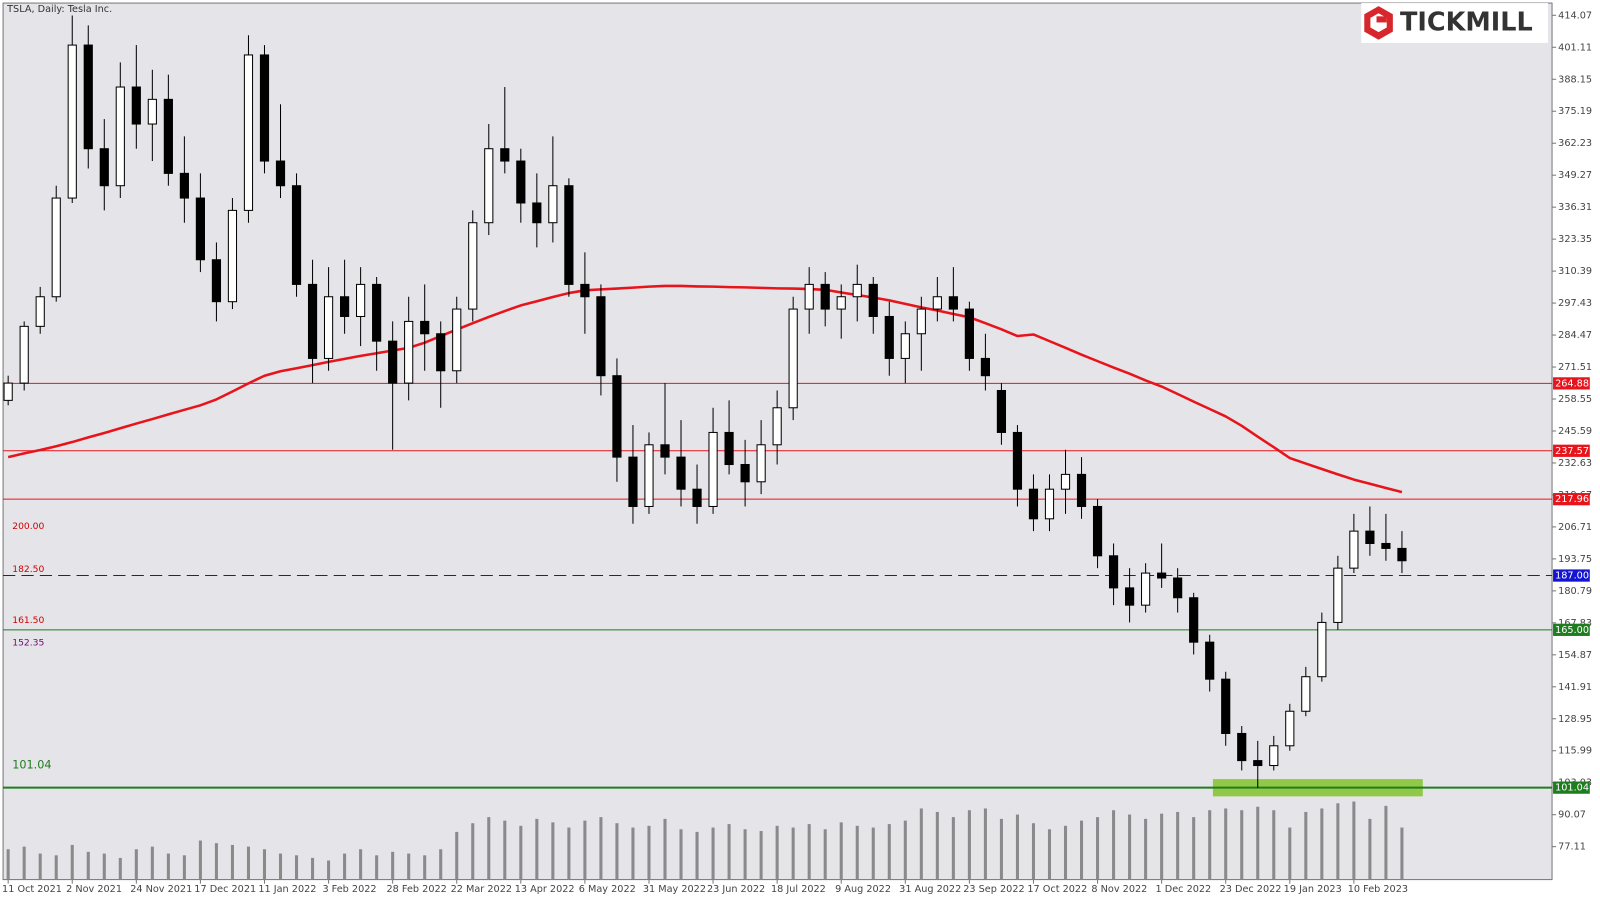 The height and width of the screenshot is (900, 1600). I want to click on y-tick-label: 141.91, so click(1575, 687).